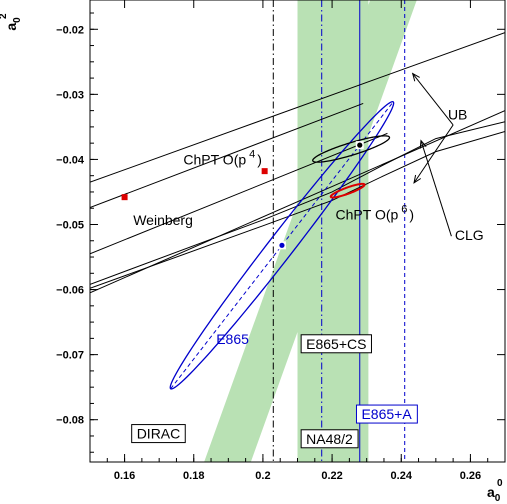  What do you see at coordinates (214, 160) in the screenshot?
I see `annotation-main-chpt4: ChPT O(p` at bounding box center [214, 160].